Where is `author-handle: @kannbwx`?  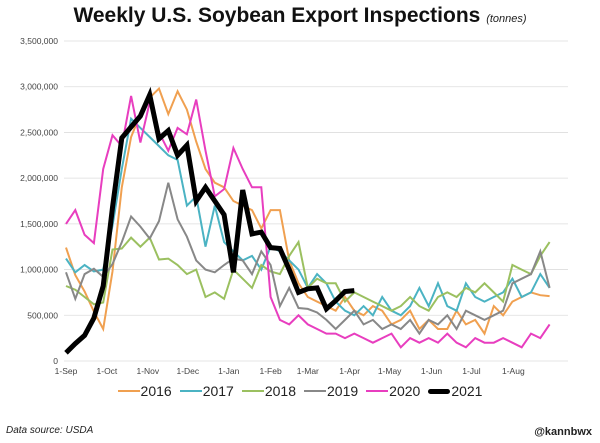 author-handle: @kannbwx is located at coordinates (563, 432).